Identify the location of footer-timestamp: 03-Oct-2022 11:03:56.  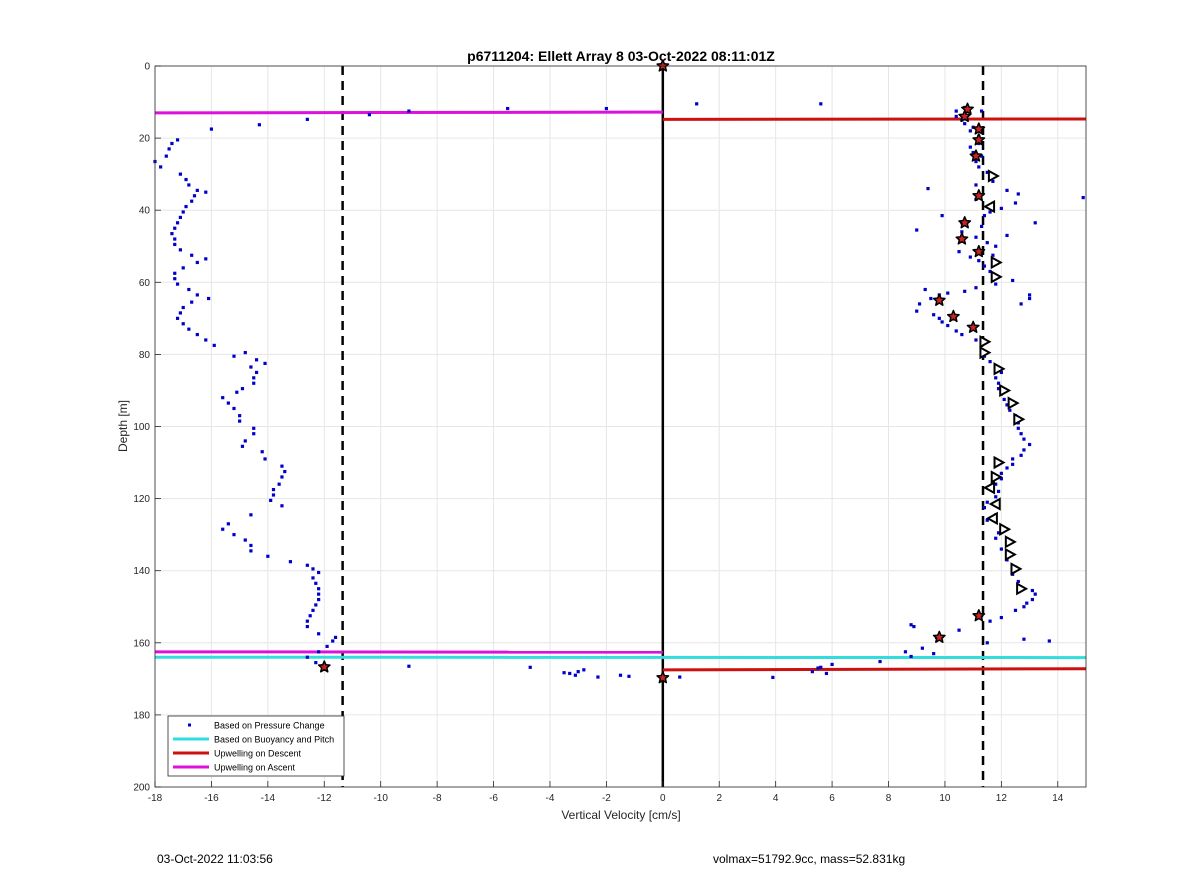
(215, 859).